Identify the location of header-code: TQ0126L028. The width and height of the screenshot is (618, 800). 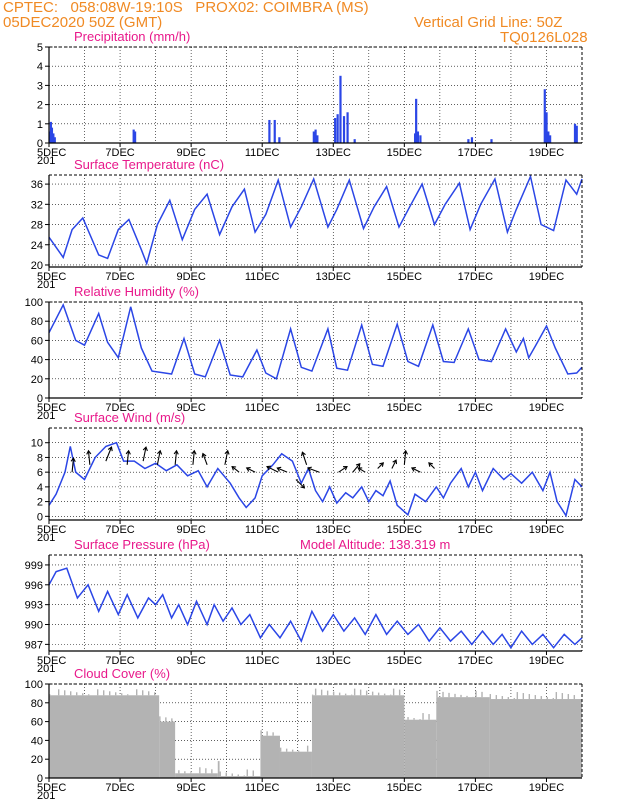
(544, 37).